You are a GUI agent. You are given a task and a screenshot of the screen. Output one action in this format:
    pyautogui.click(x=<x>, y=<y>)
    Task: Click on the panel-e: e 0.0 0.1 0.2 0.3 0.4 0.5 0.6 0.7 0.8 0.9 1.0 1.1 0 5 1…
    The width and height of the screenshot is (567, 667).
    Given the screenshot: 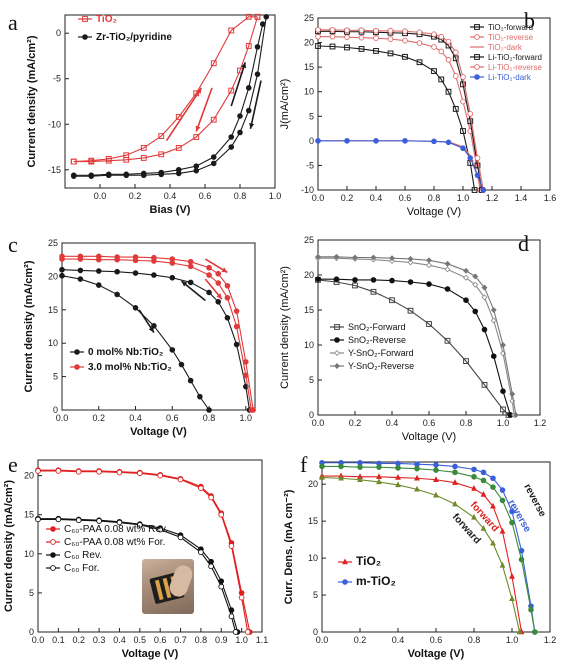 What is the action you would take?
    pyautogui.click(x=135, y=556)
    